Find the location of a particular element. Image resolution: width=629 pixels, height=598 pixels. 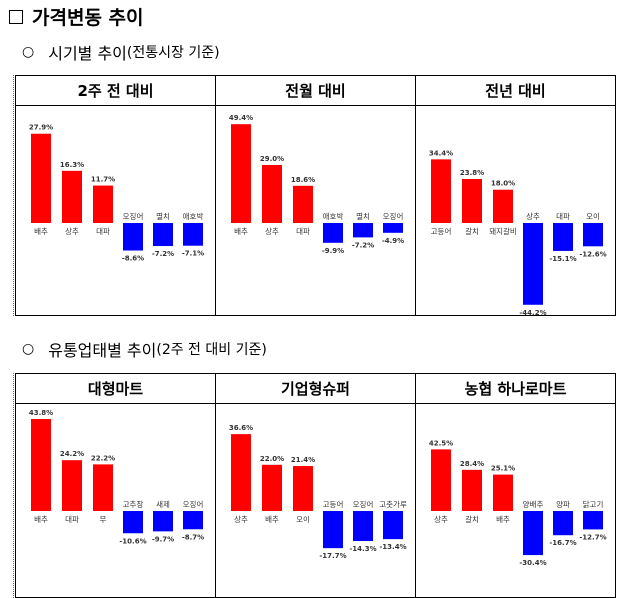

data-label: -4.9% is located at coordinates (393, 241).